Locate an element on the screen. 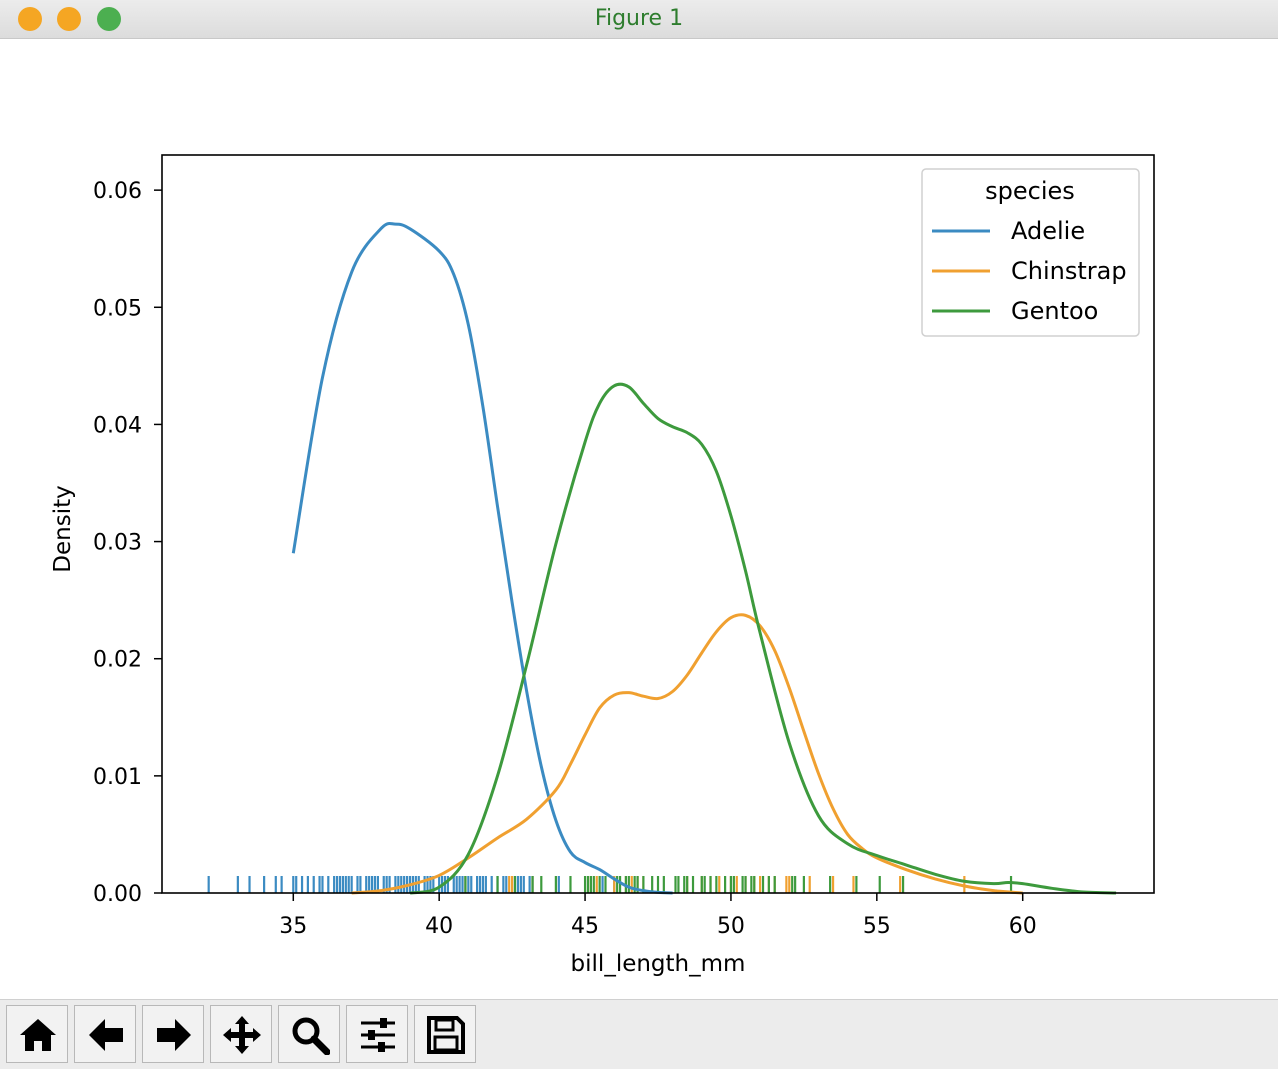 The width and height of the screenshot is (1278, 1069). sliders-icon is located at coordinates (378, 1035).